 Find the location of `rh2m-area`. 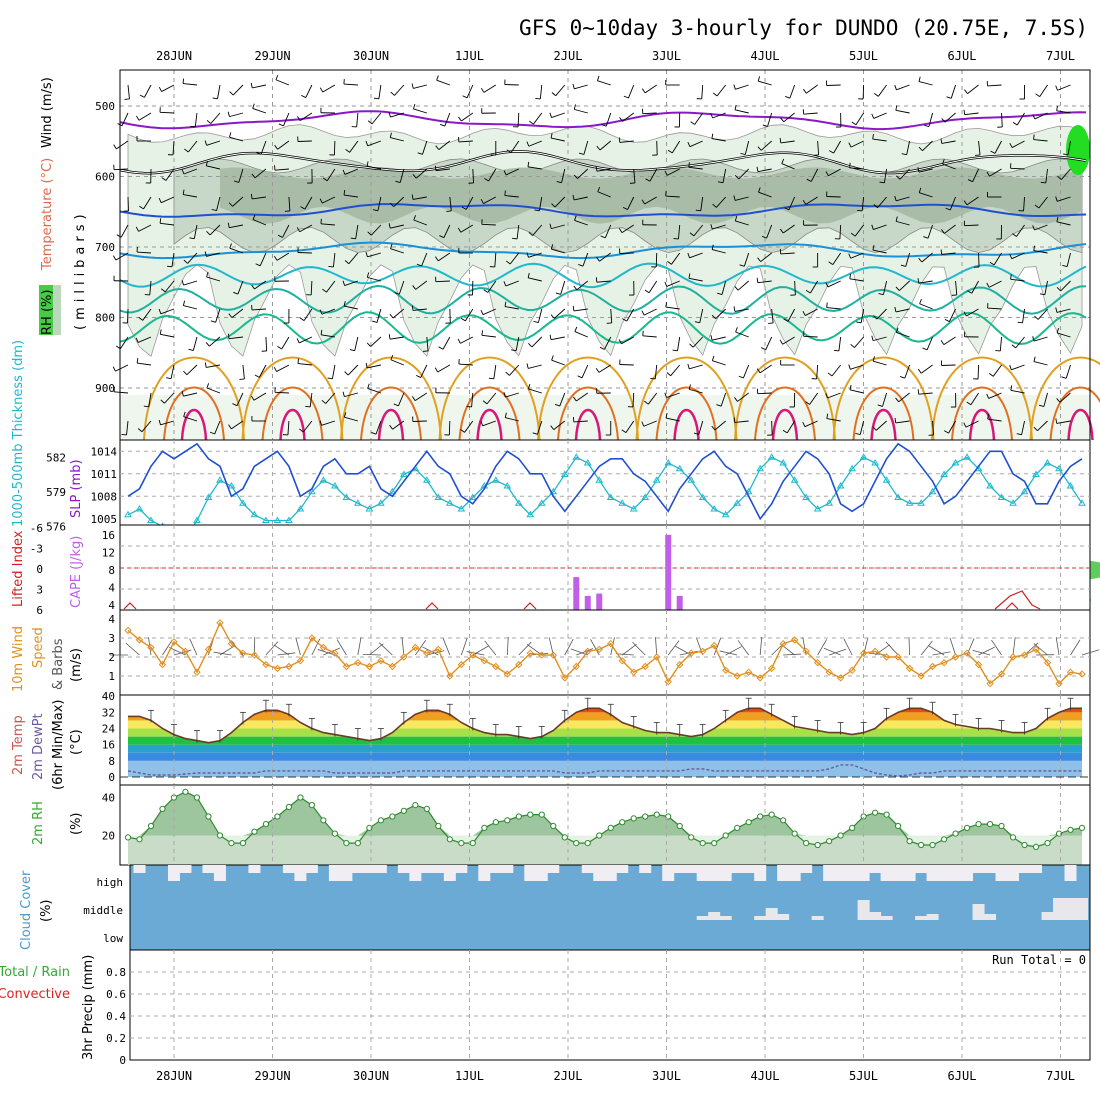

rh2m-area is located at coordinates (605, 828).